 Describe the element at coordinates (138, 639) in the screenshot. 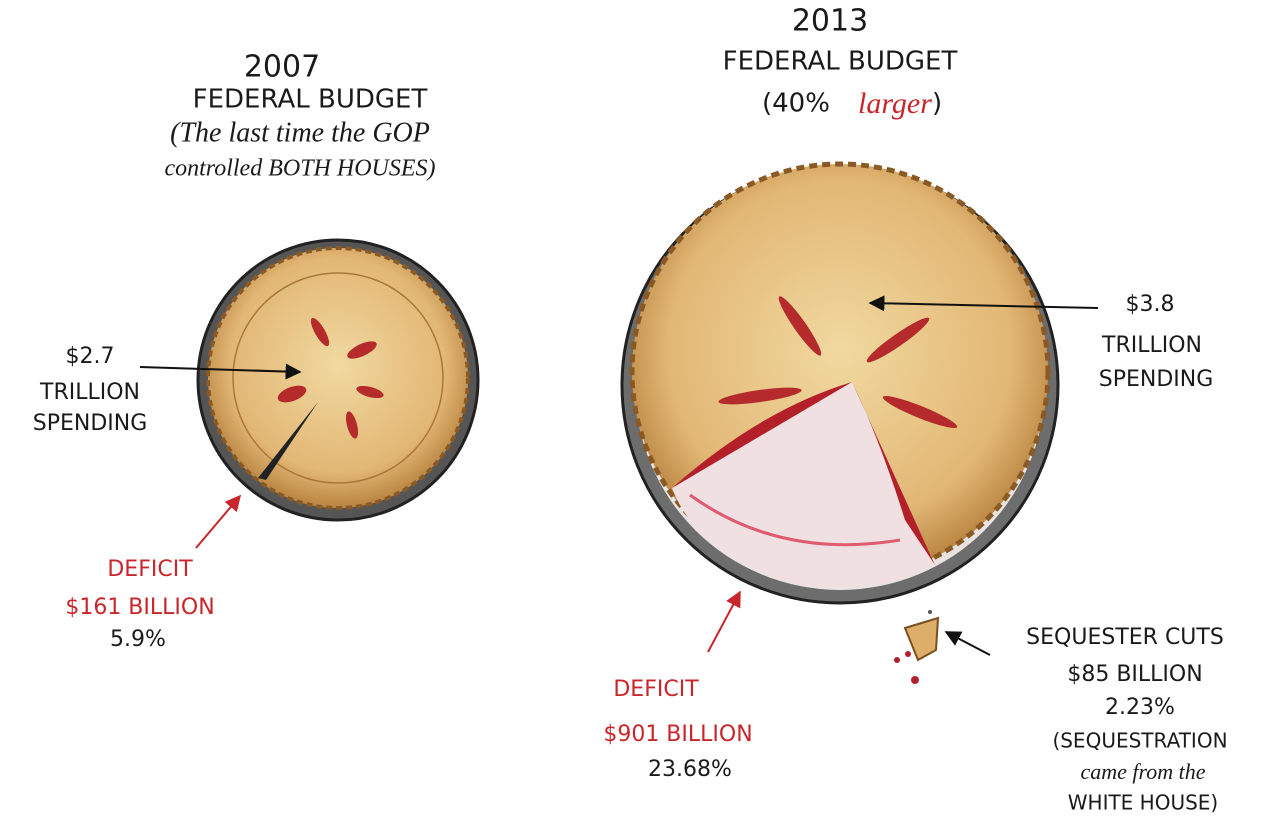

I see `deficit-percent: 5.9%` at that location.